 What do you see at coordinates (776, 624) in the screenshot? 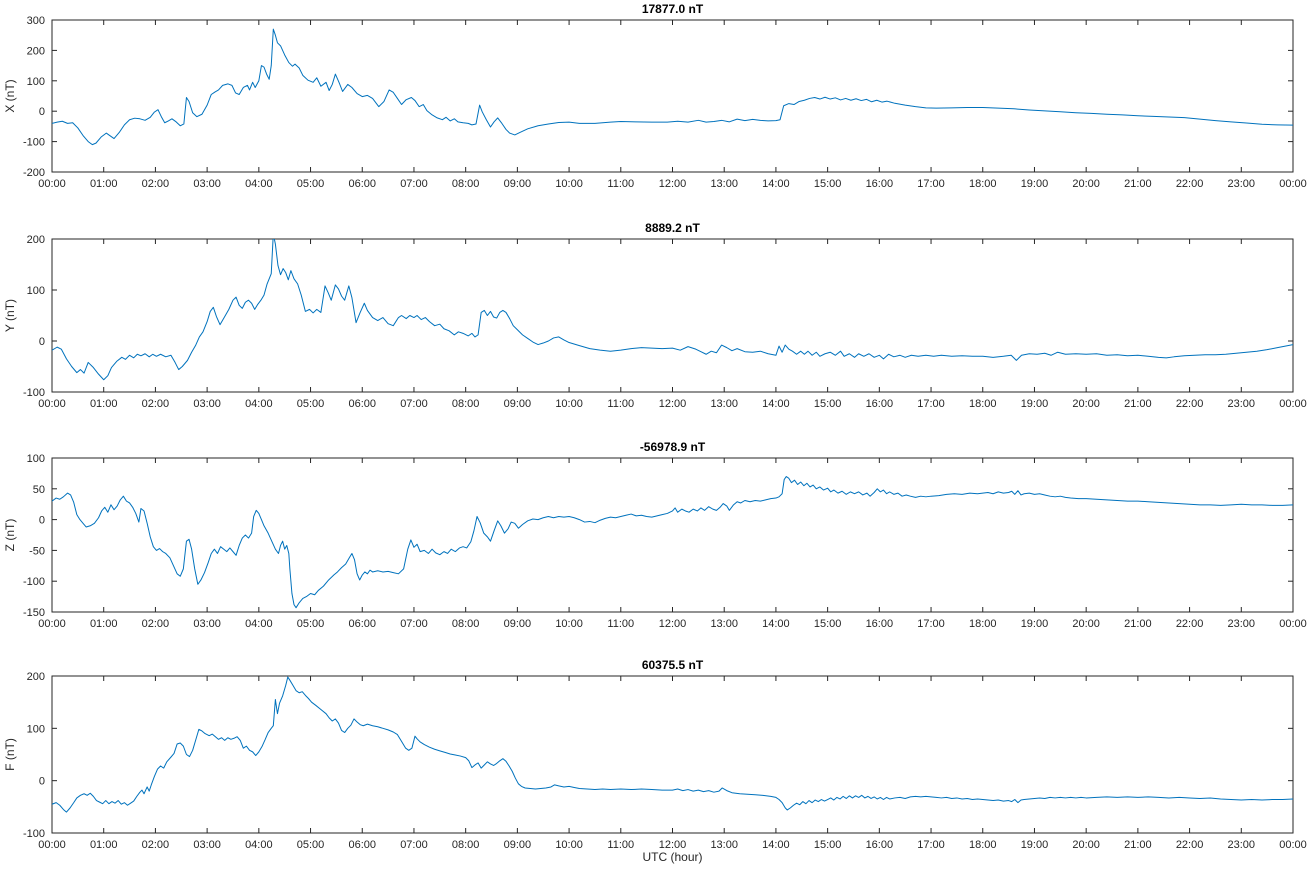
I see `x-tick-label: 14:00` at bounding box center [776, 624].